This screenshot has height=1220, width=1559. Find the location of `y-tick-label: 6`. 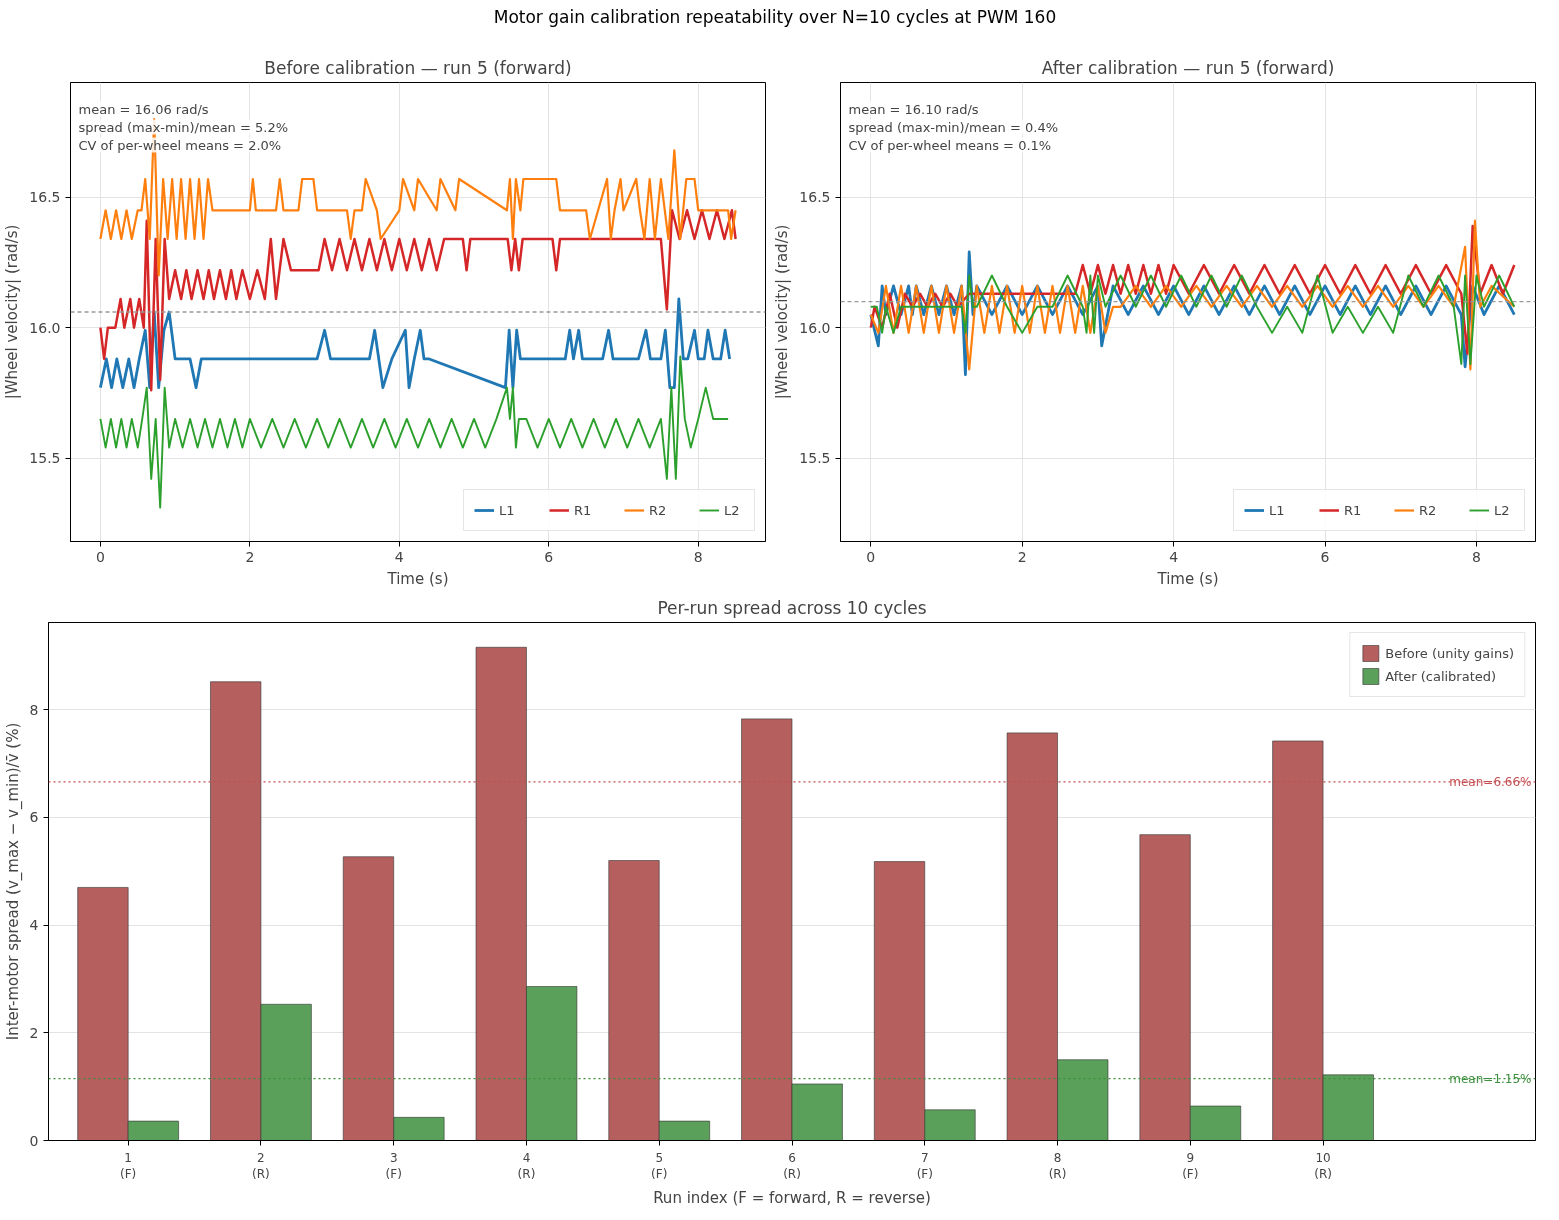

y-tick-label: 6 is located at coordinates (34, 817).